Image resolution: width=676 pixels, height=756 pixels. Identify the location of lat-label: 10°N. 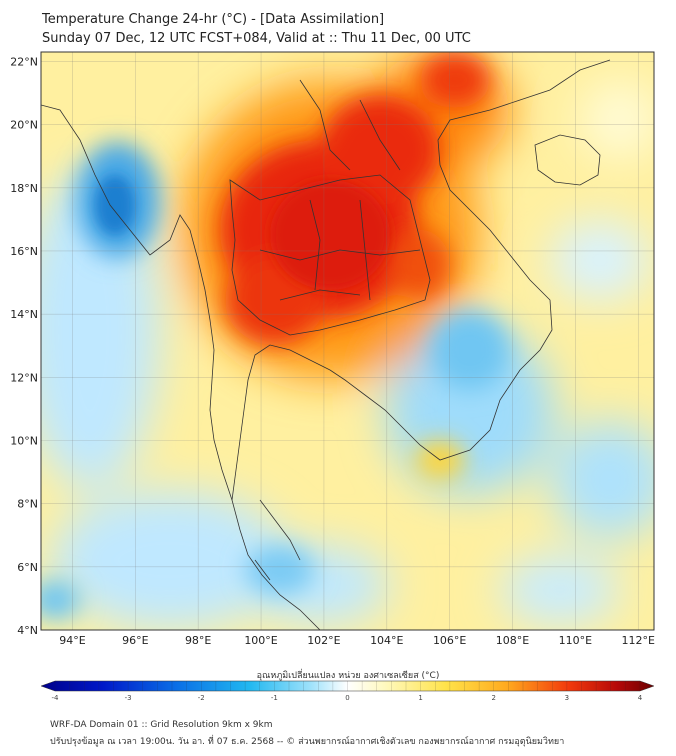
(24, 440).